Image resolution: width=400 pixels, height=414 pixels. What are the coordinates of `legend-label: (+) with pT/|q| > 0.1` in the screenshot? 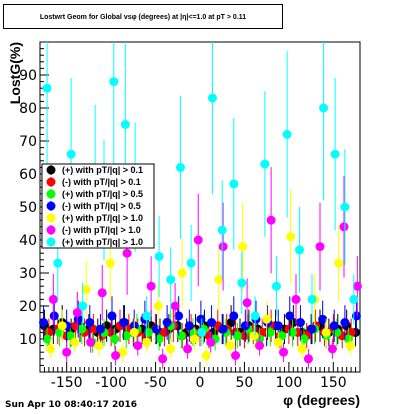 It's located at (102, 170).